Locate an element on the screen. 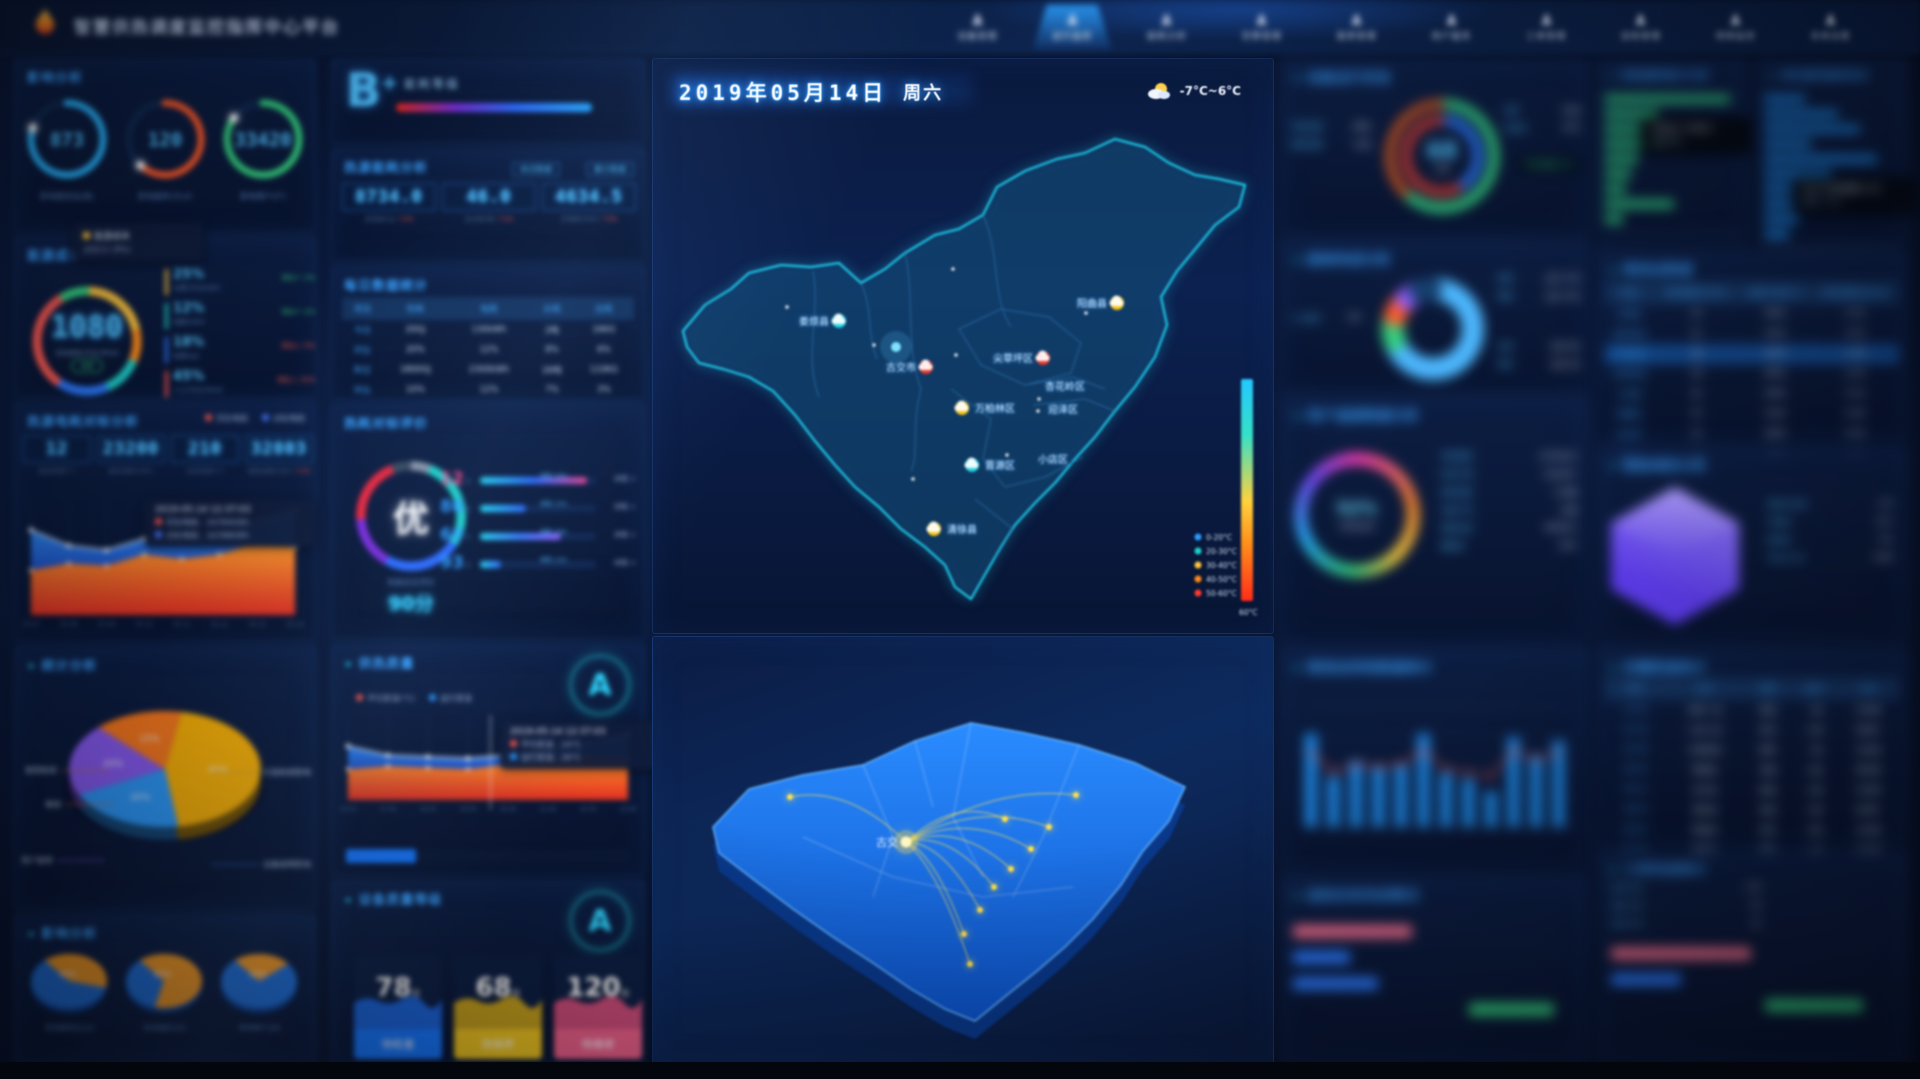 The height and width of the screenshot is (1079, 1920). legend-item: 运行室温 is located at coordinates (450, 698).